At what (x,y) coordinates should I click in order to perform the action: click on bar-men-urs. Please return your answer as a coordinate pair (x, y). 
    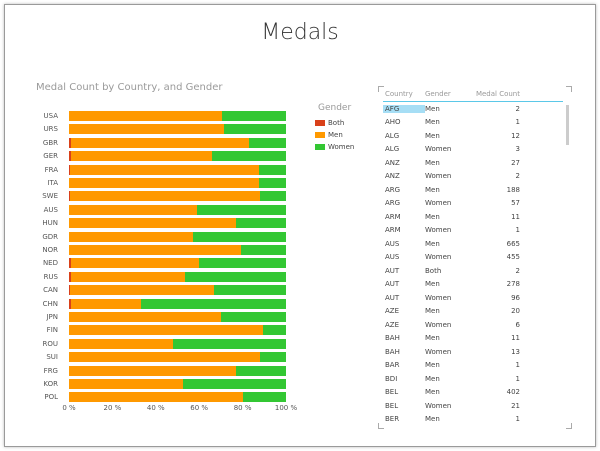
    Looking at the image, I should click on (146, 129).